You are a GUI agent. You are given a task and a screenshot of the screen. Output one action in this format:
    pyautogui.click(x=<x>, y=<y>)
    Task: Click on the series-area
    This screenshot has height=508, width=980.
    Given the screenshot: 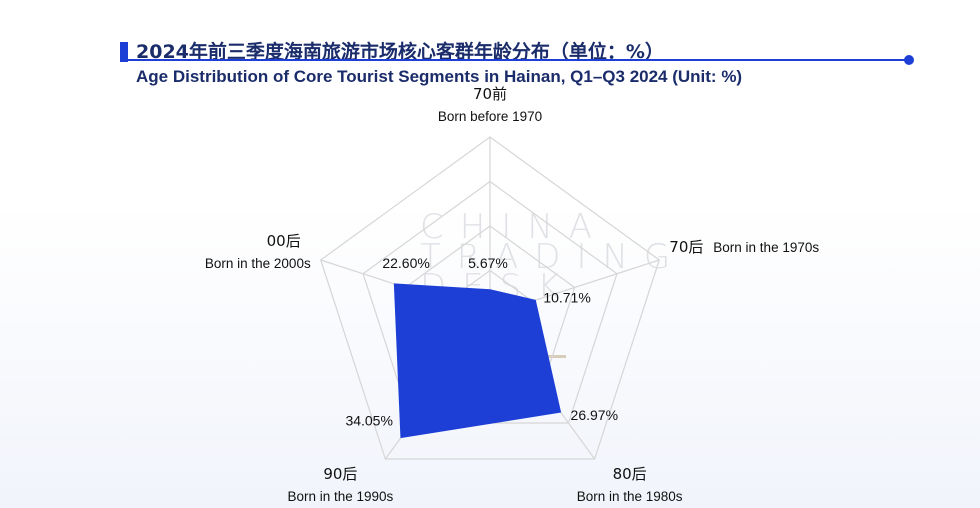 What is the action you would take?
    pyautogui.click(x=477, y=361)
    